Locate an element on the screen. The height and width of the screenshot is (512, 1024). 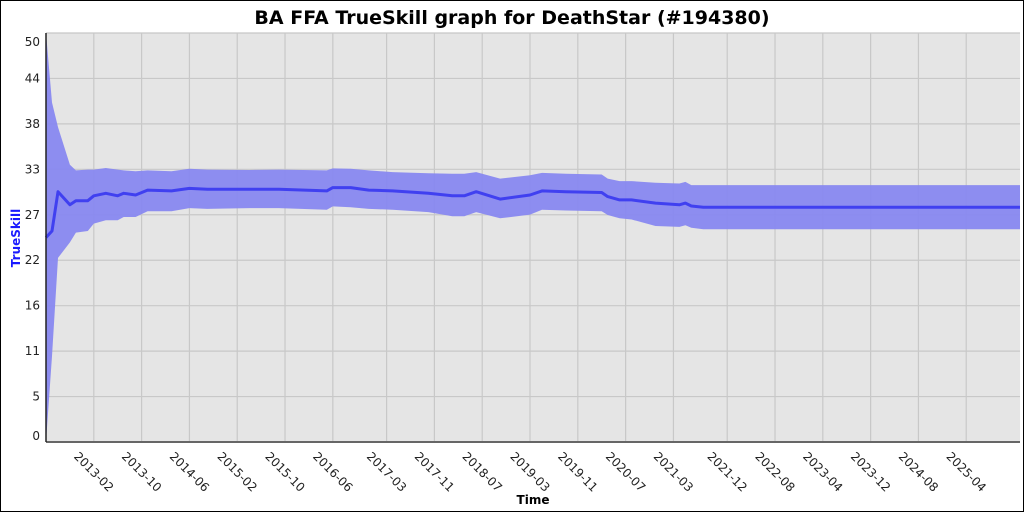
x-tick-label: 2024-08 is located at coordinates (918, 471).